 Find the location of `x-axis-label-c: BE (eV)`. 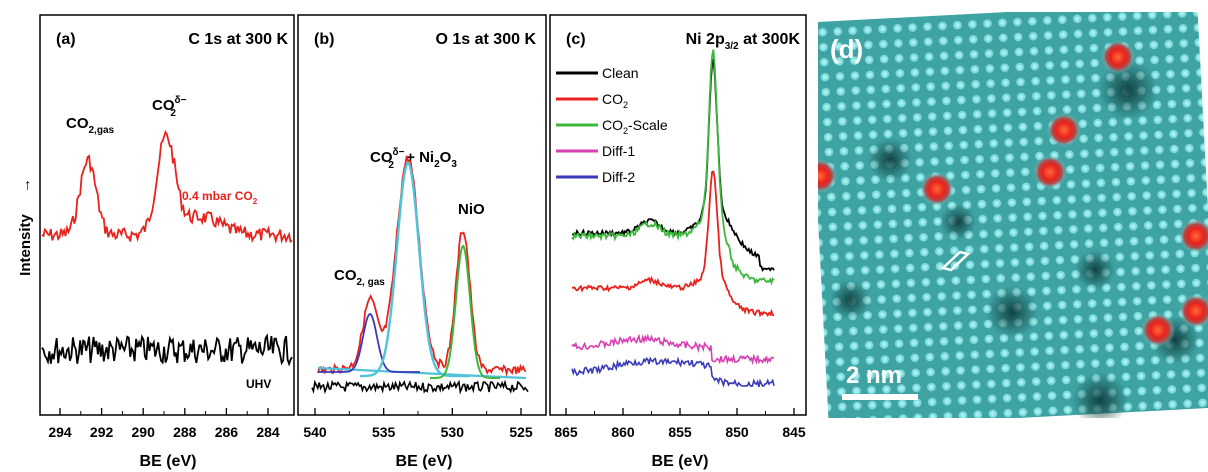

x-axis-label-c: BE (eV) is located at coordinates (680, 461).